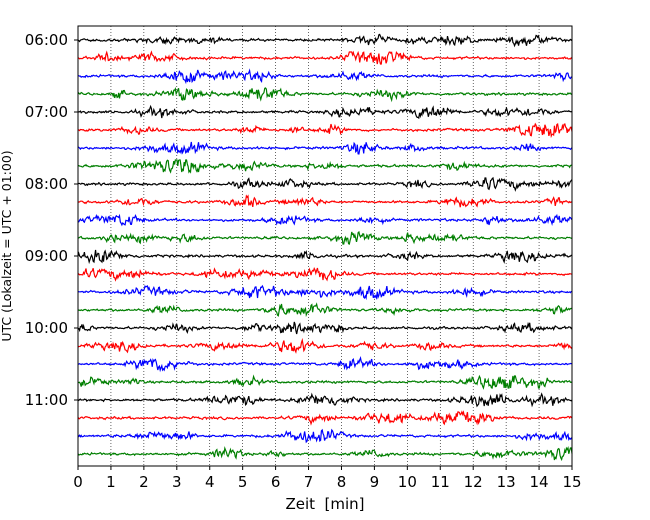 This screenshot has height=520, width=650. I want to click on x-axis: 0 1 2 3 4 5 6 7 8 9 10 11 12 13 14 15, so click(327, 478).